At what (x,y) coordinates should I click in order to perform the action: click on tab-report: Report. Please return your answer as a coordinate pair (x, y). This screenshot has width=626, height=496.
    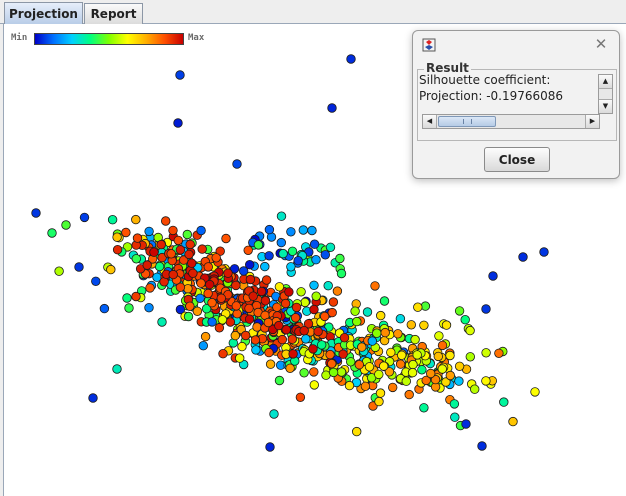
    Looking at the image, I should click on (113, 13).